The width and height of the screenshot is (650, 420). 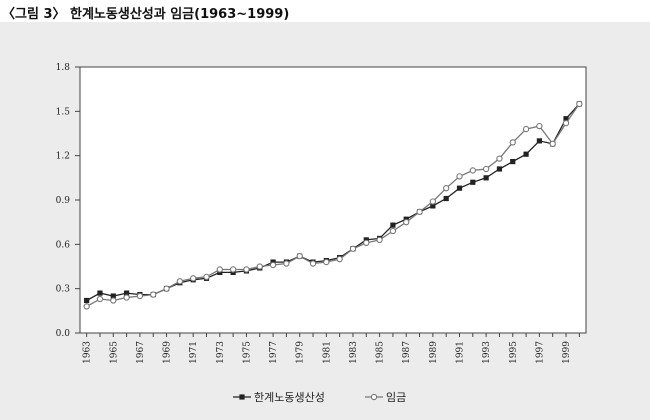 I want to click on x-tick-label: 1997, so click(x=540, y=352).